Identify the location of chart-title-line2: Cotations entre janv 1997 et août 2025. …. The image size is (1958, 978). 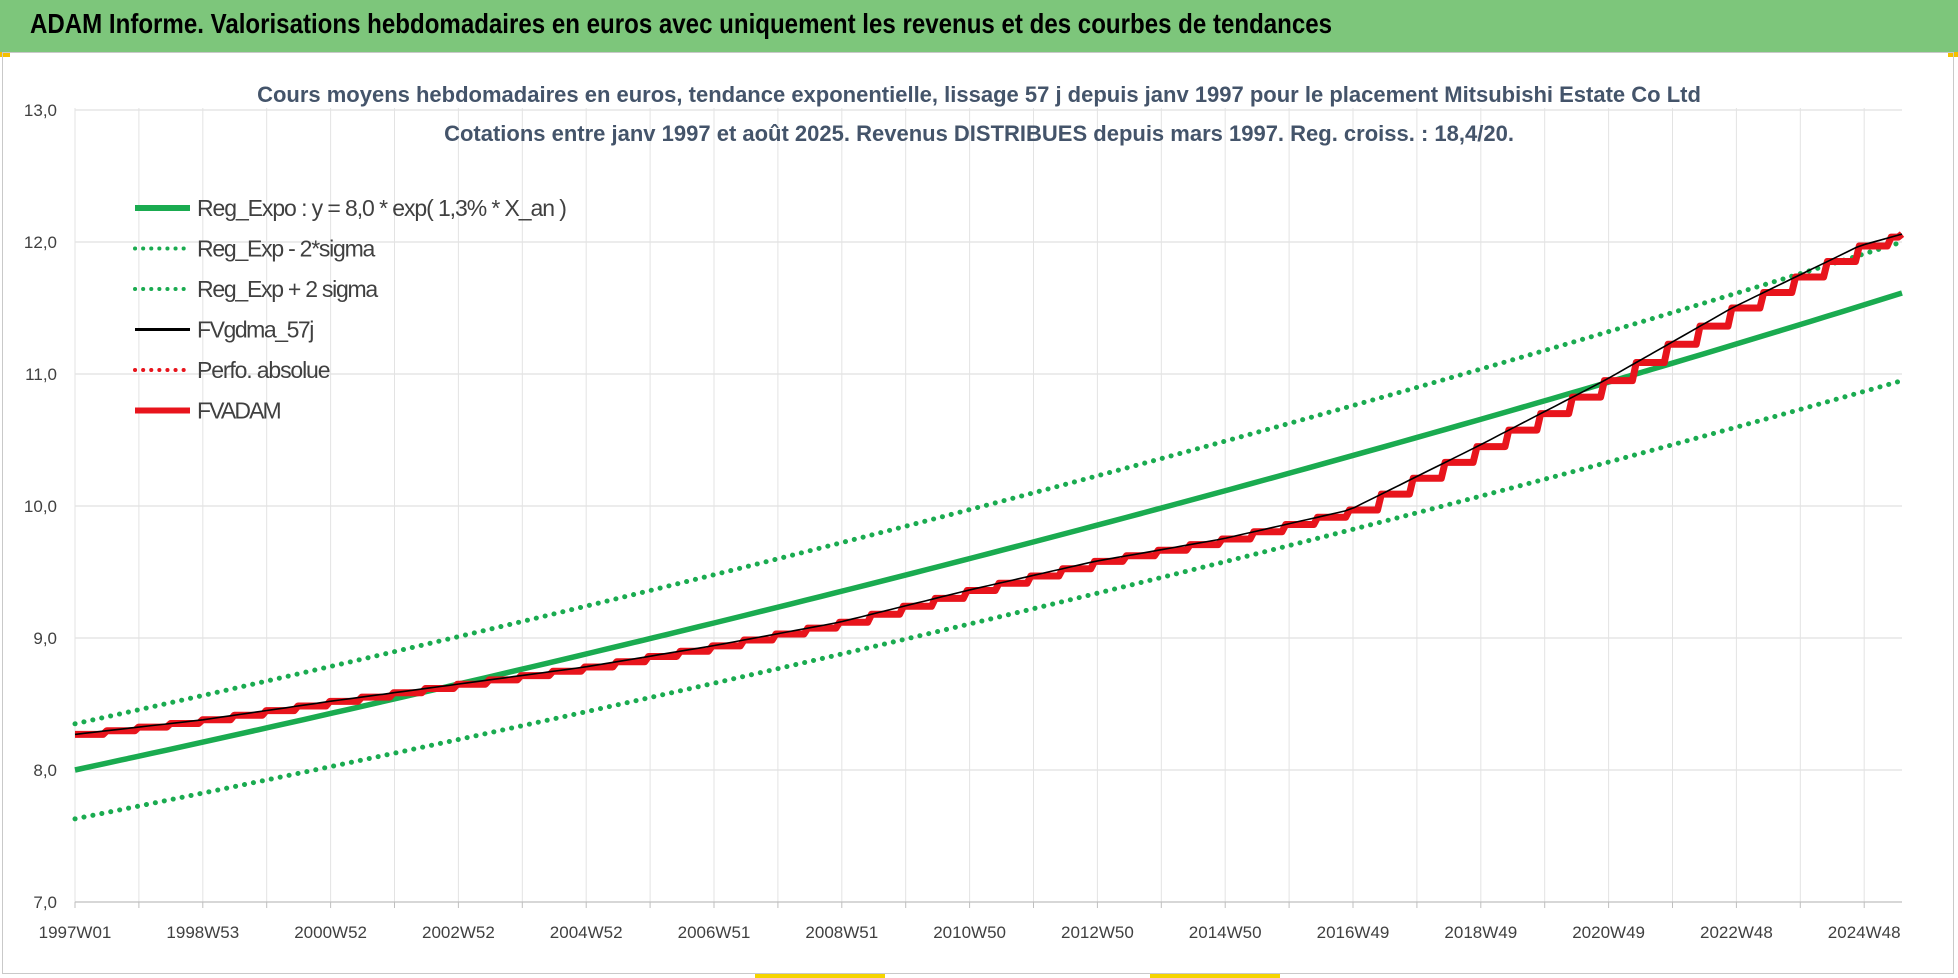
(979, 133).